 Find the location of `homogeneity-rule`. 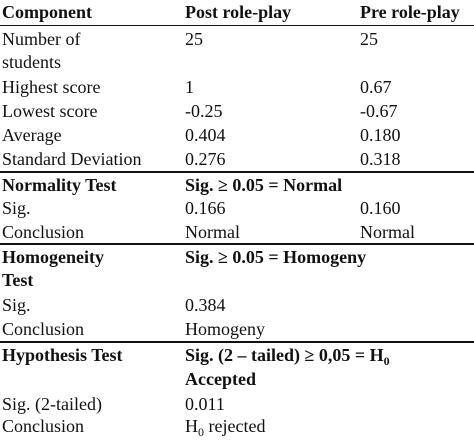

homogeneity-rule is located at coordinates (237, 244).